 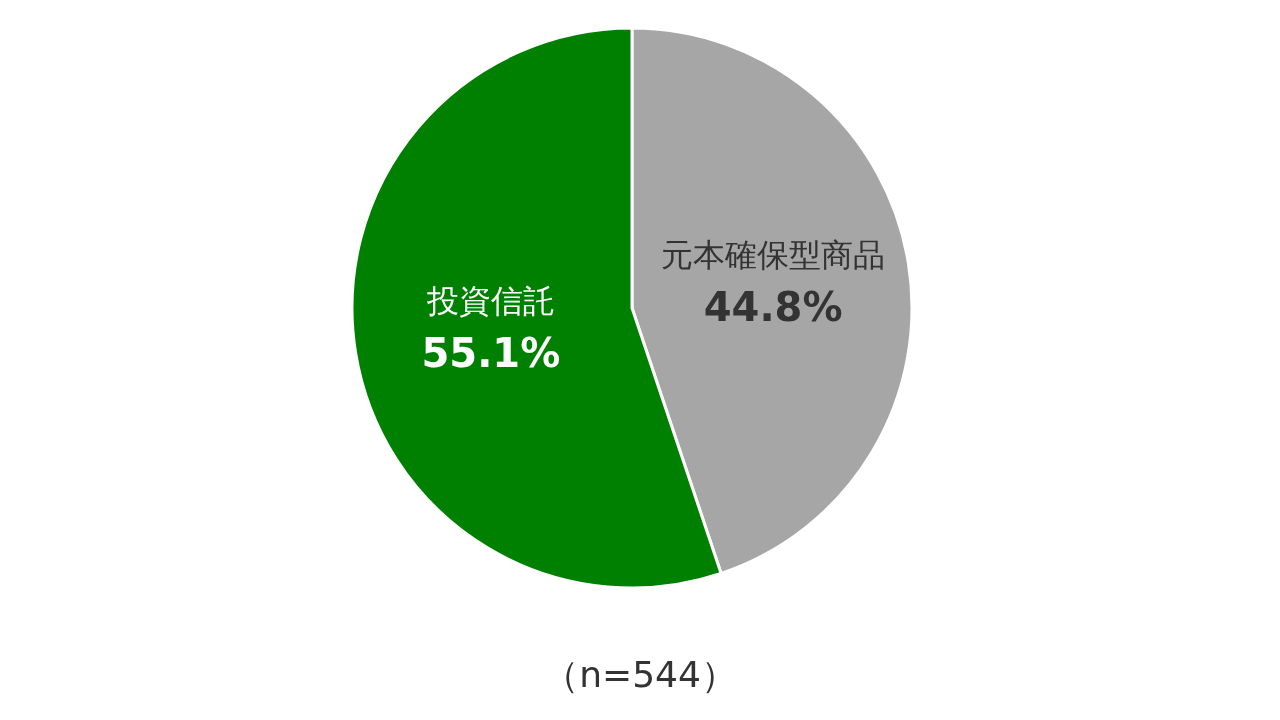 What do you see at coordinates (773, 254) in the screenshot?
I see `slice-label: 元本確保型商品` at bounding box center [773, 254].